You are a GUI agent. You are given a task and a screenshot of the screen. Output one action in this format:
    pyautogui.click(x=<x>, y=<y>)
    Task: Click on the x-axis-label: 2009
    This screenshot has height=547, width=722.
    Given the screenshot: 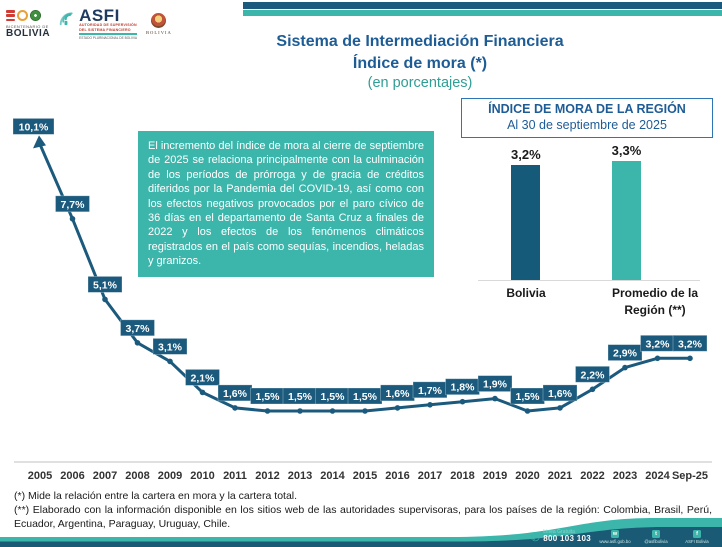 What is the action you would take?
    pyautogui.click(x=170, y=476)
    